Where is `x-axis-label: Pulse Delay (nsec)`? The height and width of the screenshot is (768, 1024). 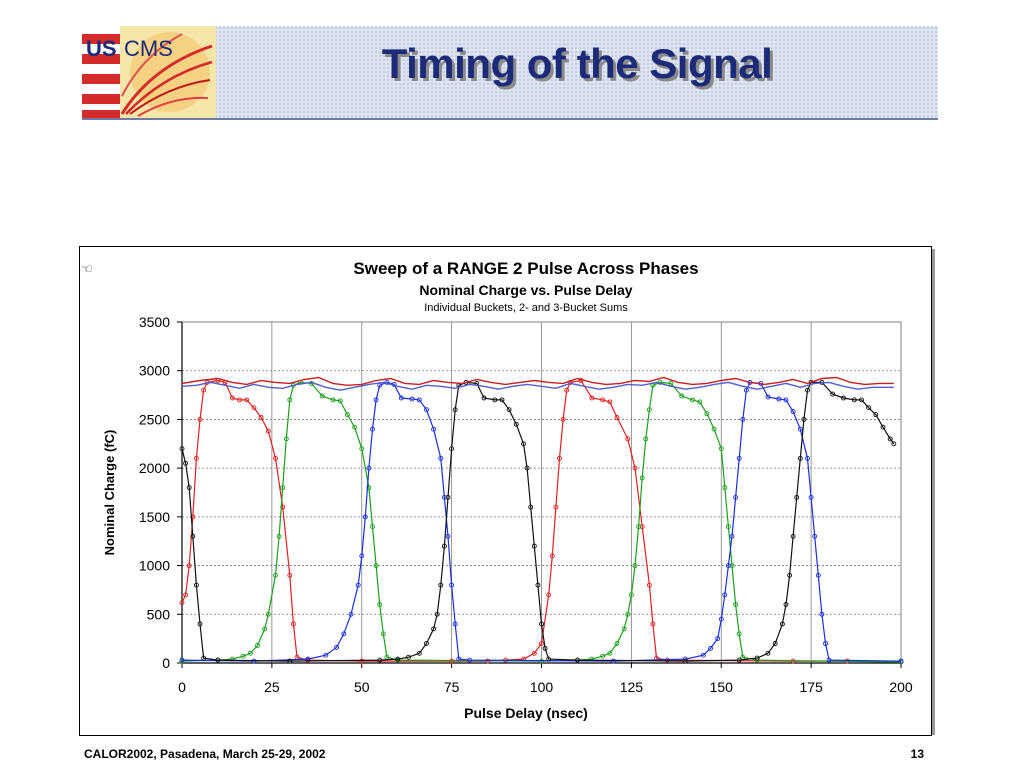 x-axis-label: Pulse Delay (nsec) is located at coordinates (526, 713).